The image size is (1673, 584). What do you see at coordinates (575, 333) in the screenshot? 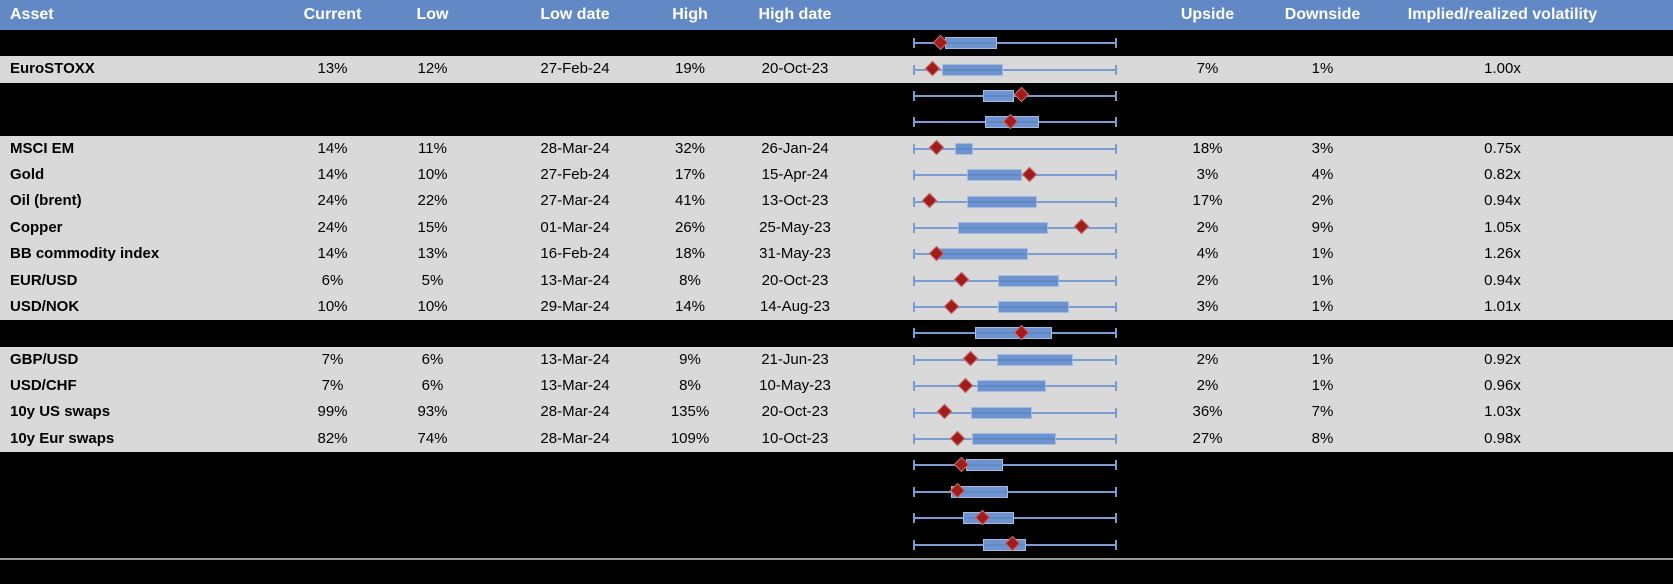
I see `low-date-cell` at bounding box center [575, 333].